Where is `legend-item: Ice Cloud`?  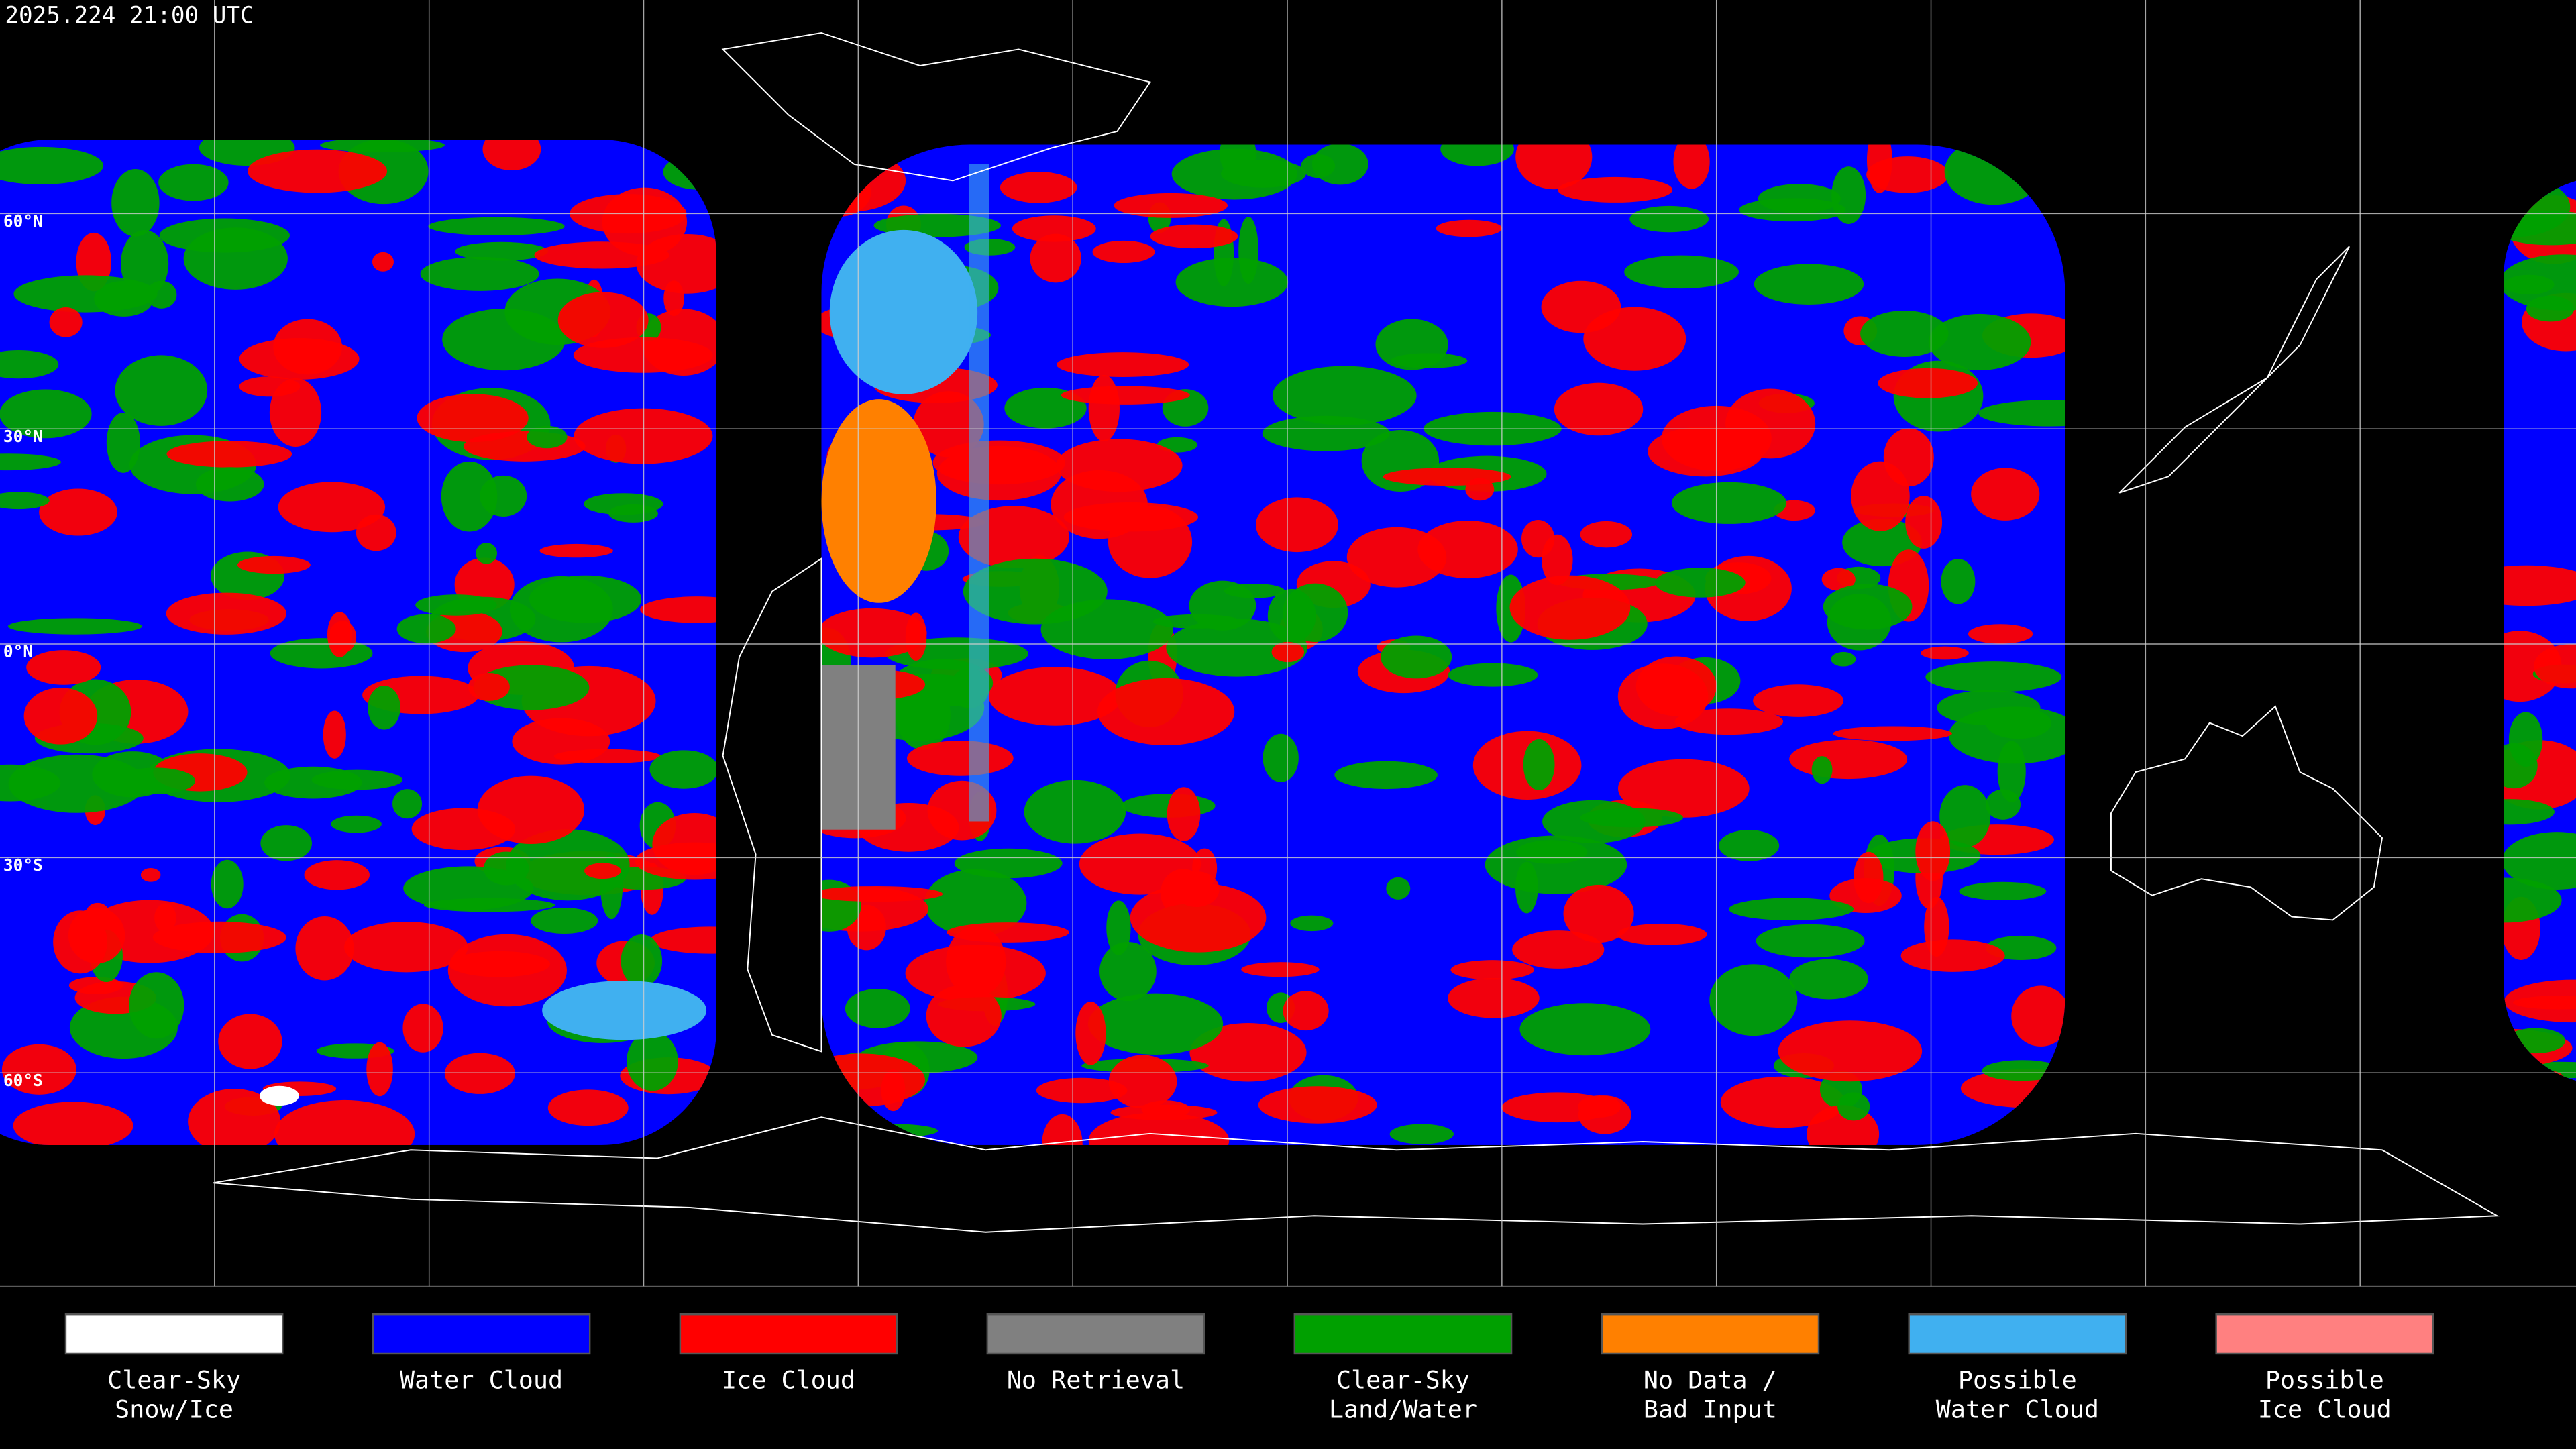
legend-item: Ice Cloud is located at coordinates (788, 1353).